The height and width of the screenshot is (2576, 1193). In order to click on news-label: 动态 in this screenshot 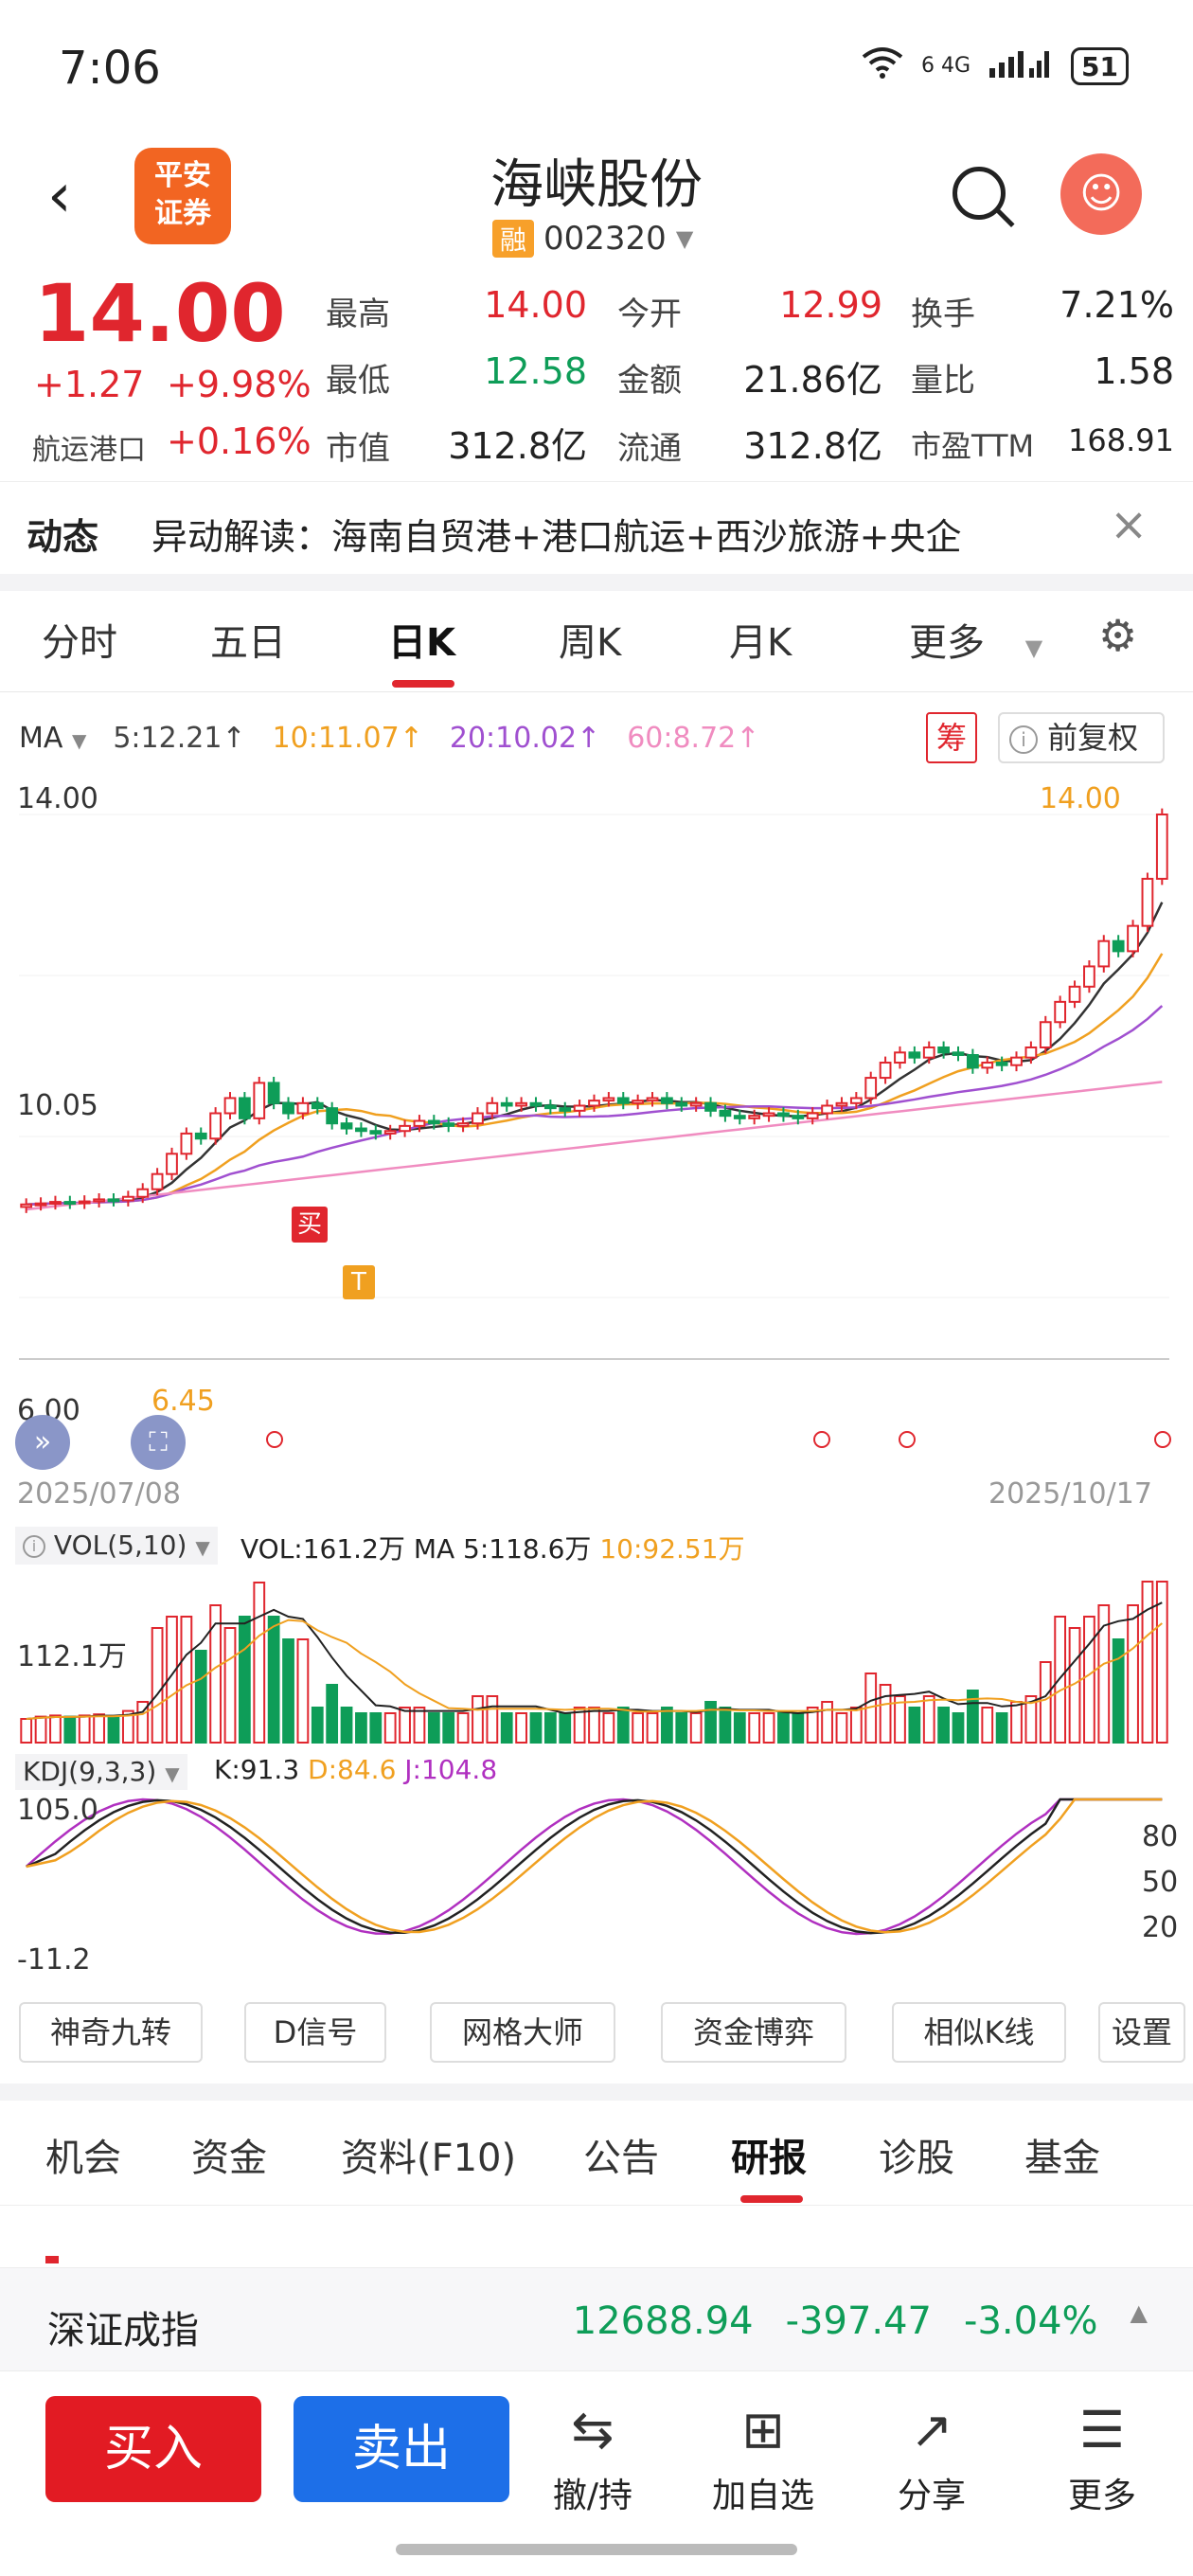, I will do `click(63, 537)`.